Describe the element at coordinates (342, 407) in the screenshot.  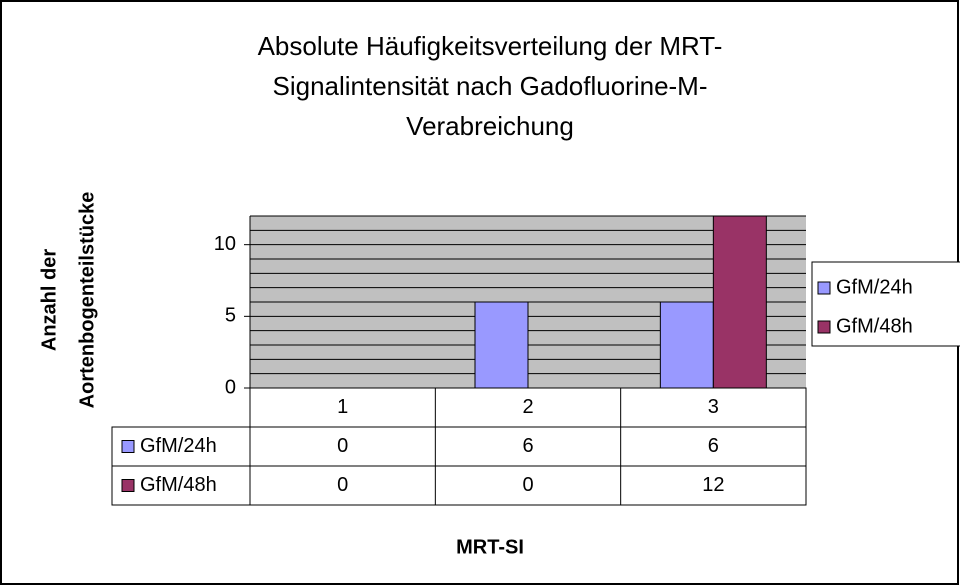
I see `x-tick-label: 1` at that location.